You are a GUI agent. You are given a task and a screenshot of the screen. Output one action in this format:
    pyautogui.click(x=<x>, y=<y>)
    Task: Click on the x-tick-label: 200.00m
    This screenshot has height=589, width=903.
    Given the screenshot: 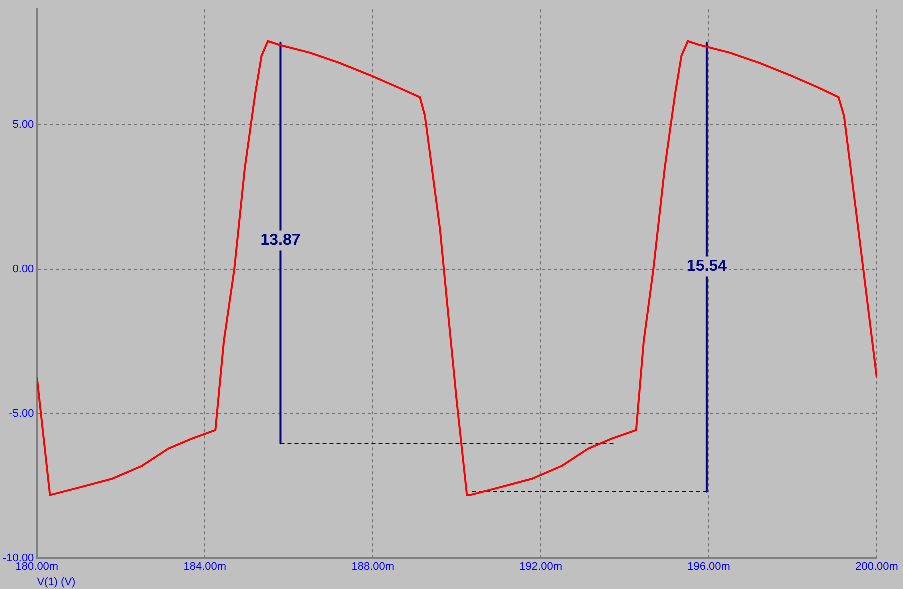 What is the action you would take?
    pyautogui.click(x=877, y=567)
    